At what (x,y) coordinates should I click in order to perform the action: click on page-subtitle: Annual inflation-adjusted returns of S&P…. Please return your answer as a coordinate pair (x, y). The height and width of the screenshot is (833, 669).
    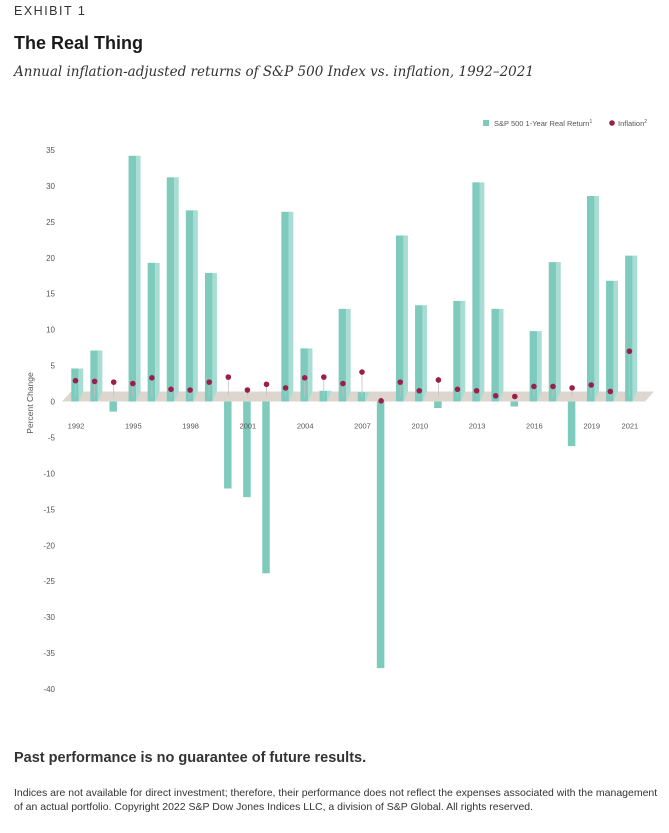
    Looking at the image, I should click on (274, 72).